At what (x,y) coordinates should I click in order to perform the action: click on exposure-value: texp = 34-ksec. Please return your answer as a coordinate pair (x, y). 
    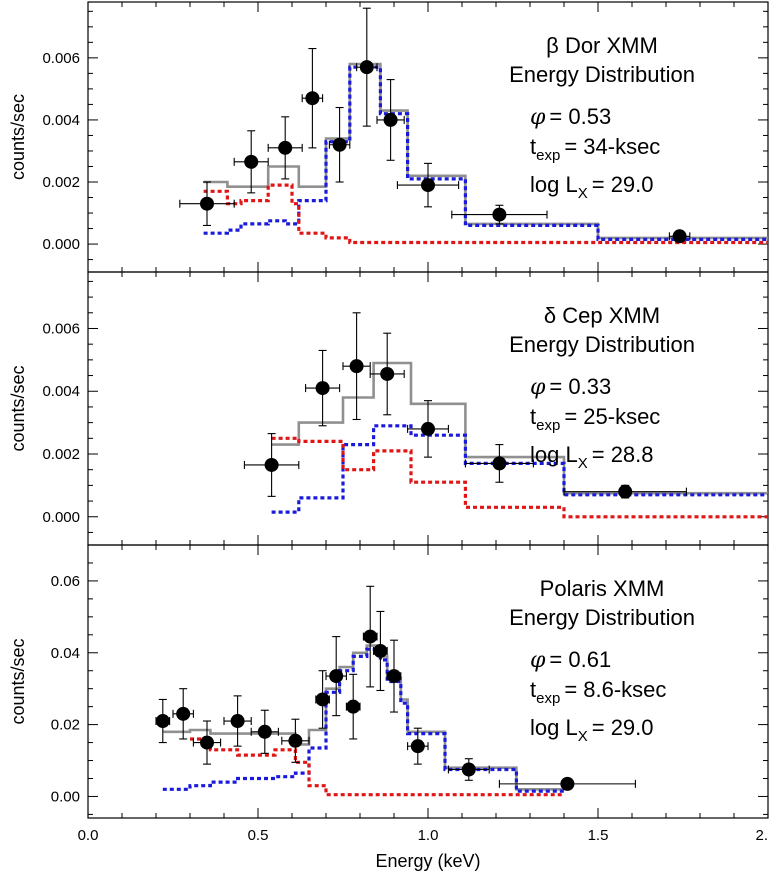
    Looking at the image, I should click on (595, 149).